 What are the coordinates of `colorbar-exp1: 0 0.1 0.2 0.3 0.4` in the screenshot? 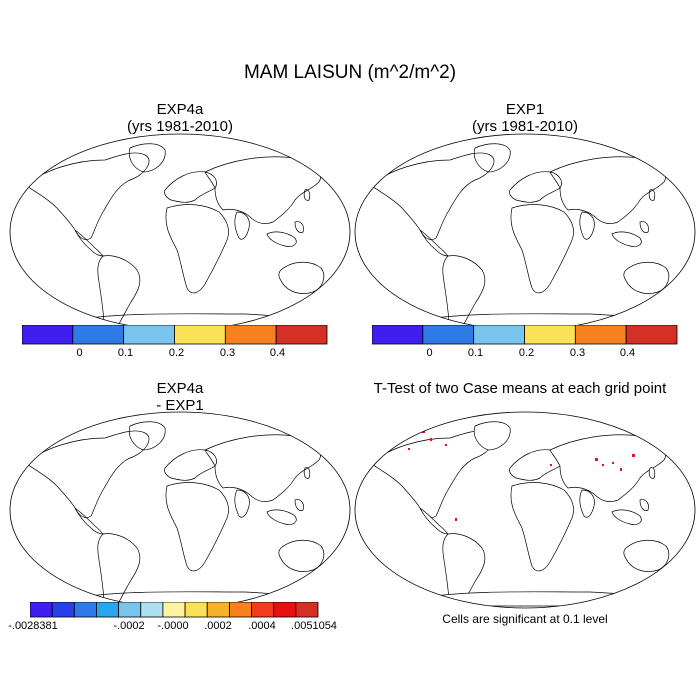 It's located at (527, 345).